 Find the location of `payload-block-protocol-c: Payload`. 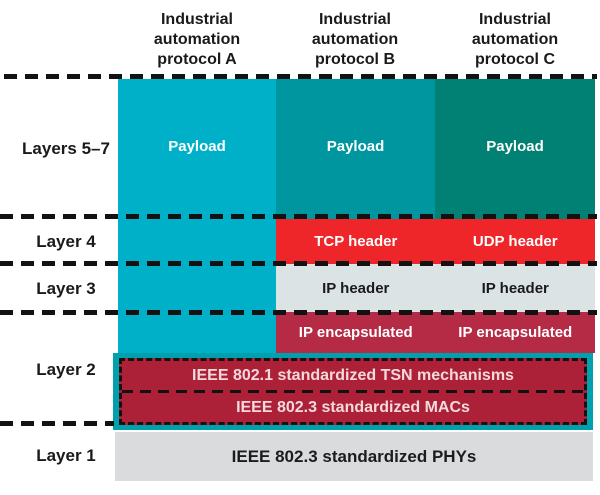

payload-block-protocol-c: Payload is located at coordinates (515, 149).